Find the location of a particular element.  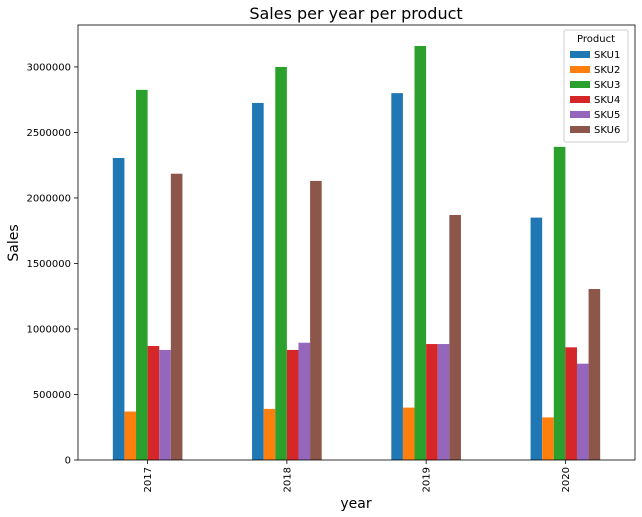

x-axis-title: year is located at coordinates (355, 504).